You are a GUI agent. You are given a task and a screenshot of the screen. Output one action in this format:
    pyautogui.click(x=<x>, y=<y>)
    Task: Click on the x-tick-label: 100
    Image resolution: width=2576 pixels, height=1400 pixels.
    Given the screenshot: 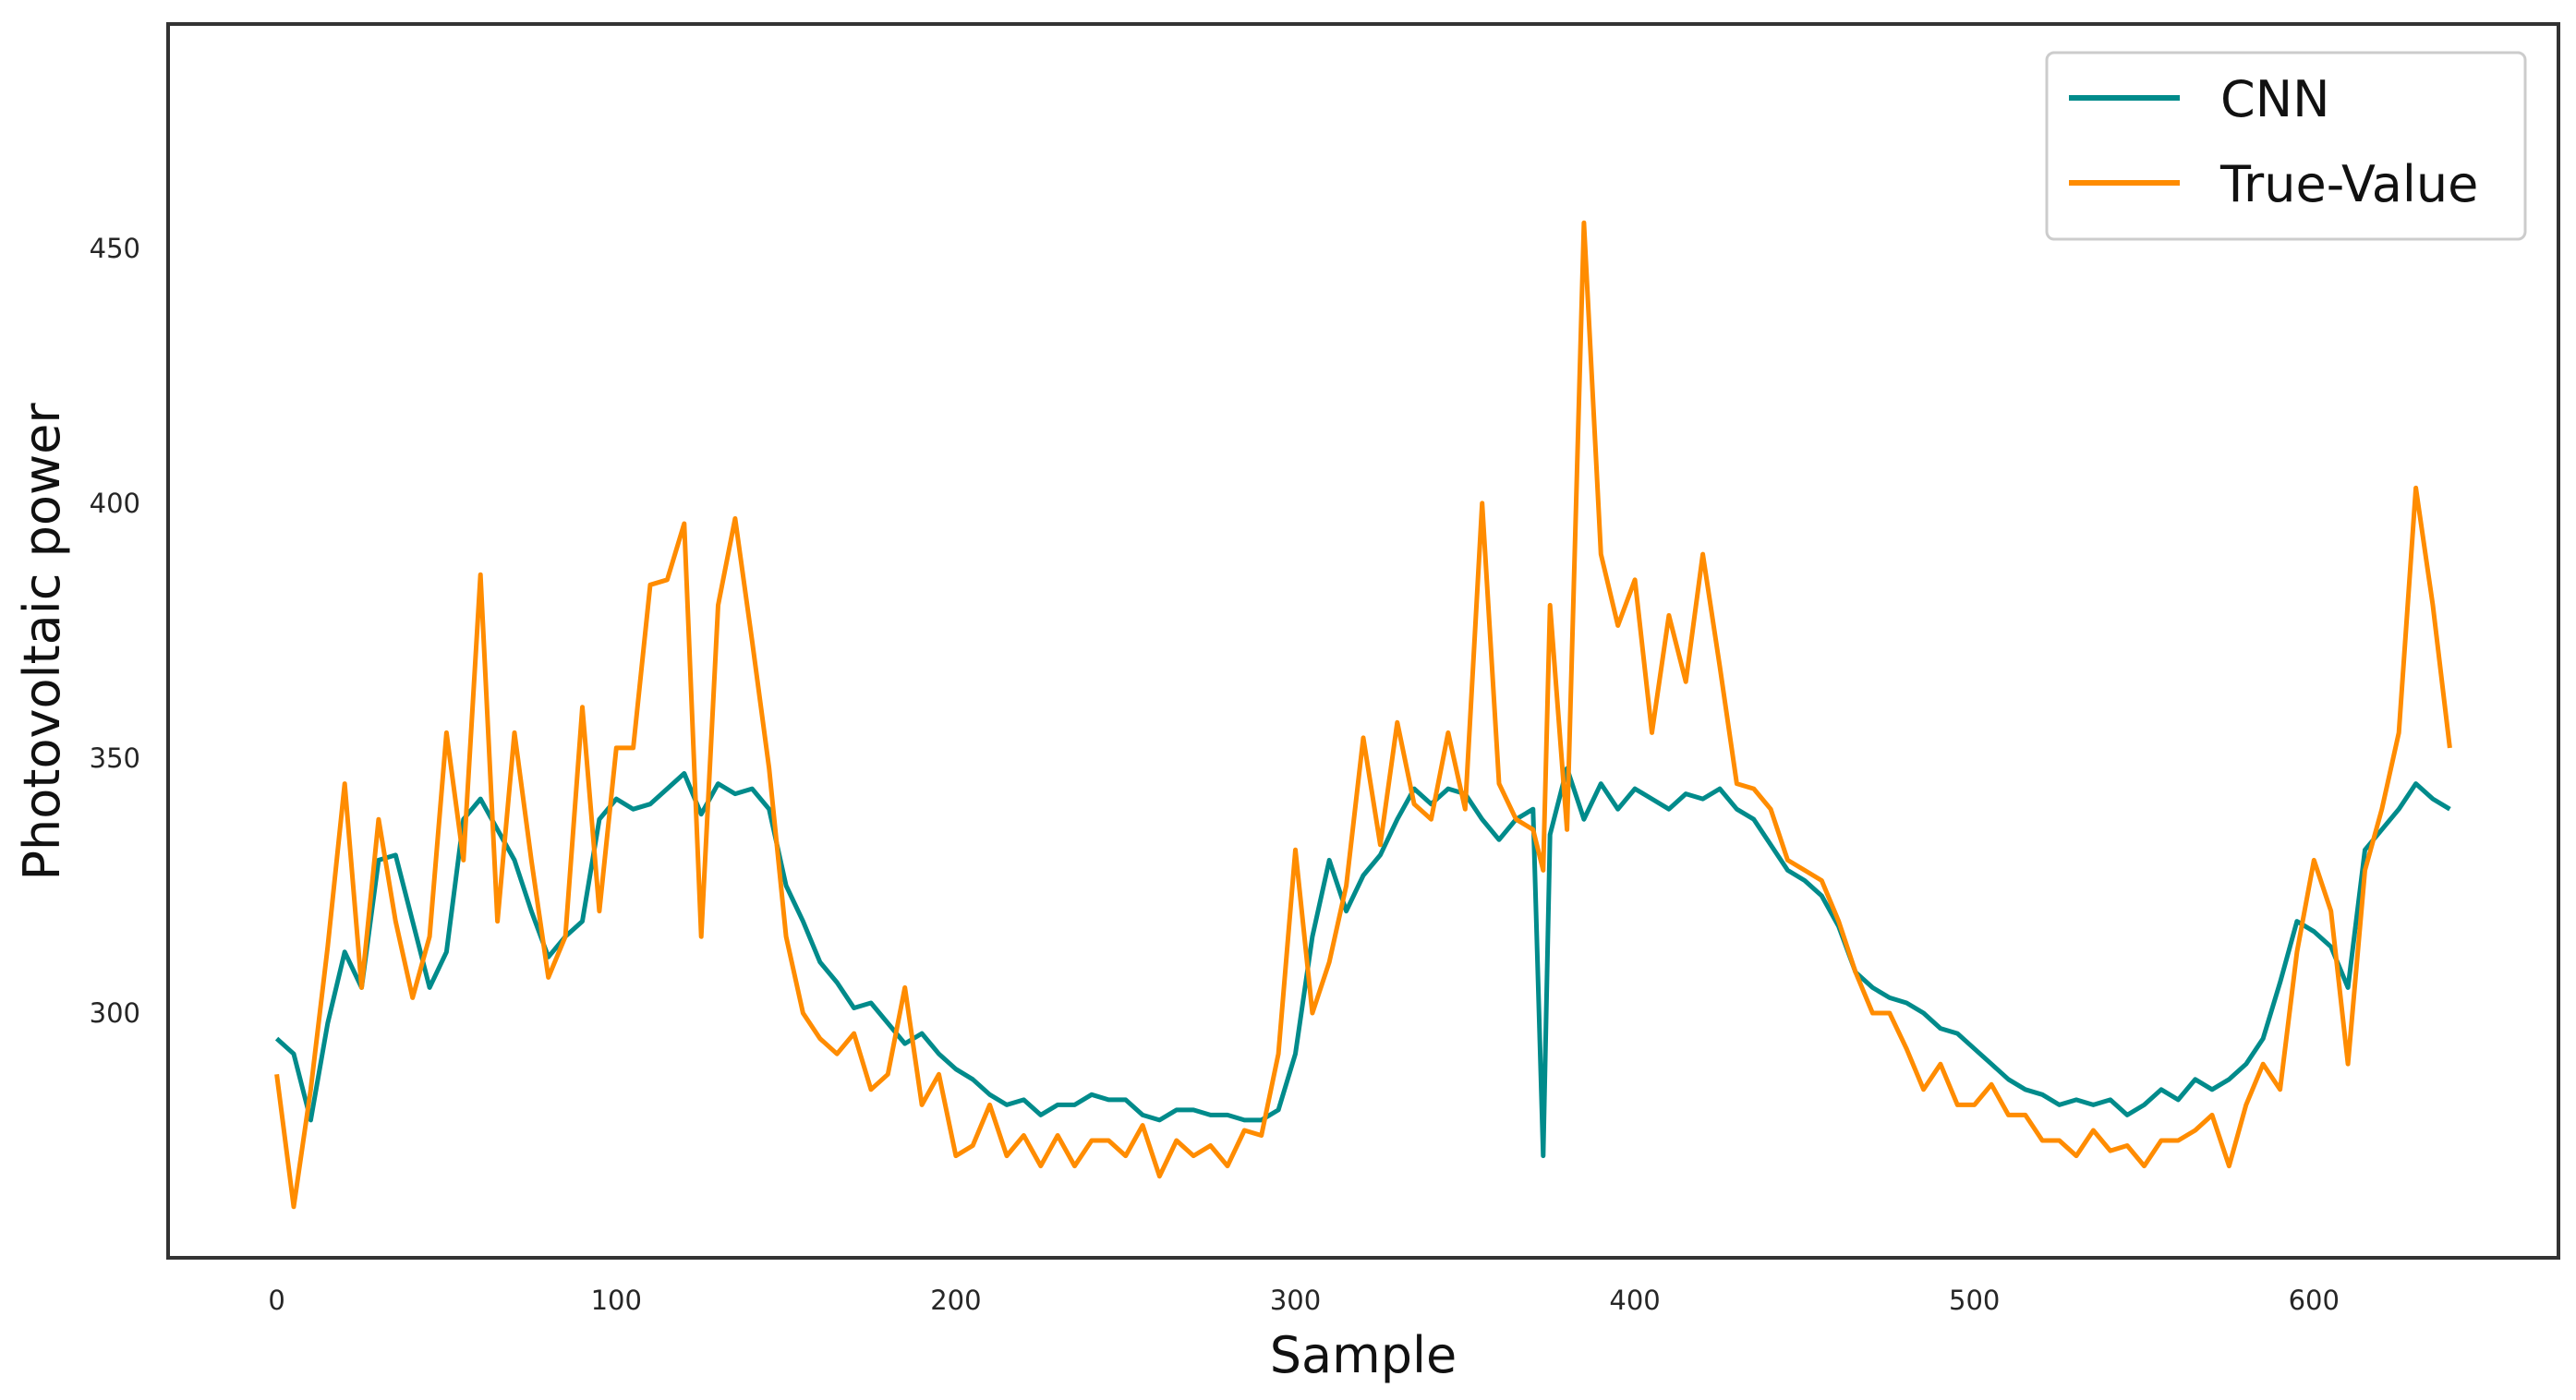 What is the action you would take?
    pyautogui.click(x=616, y=1301)
    